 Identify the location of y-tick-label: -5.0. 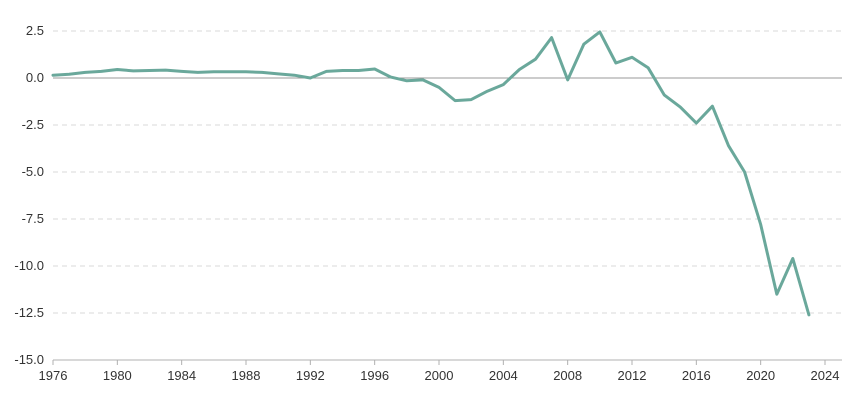
(33, 171).